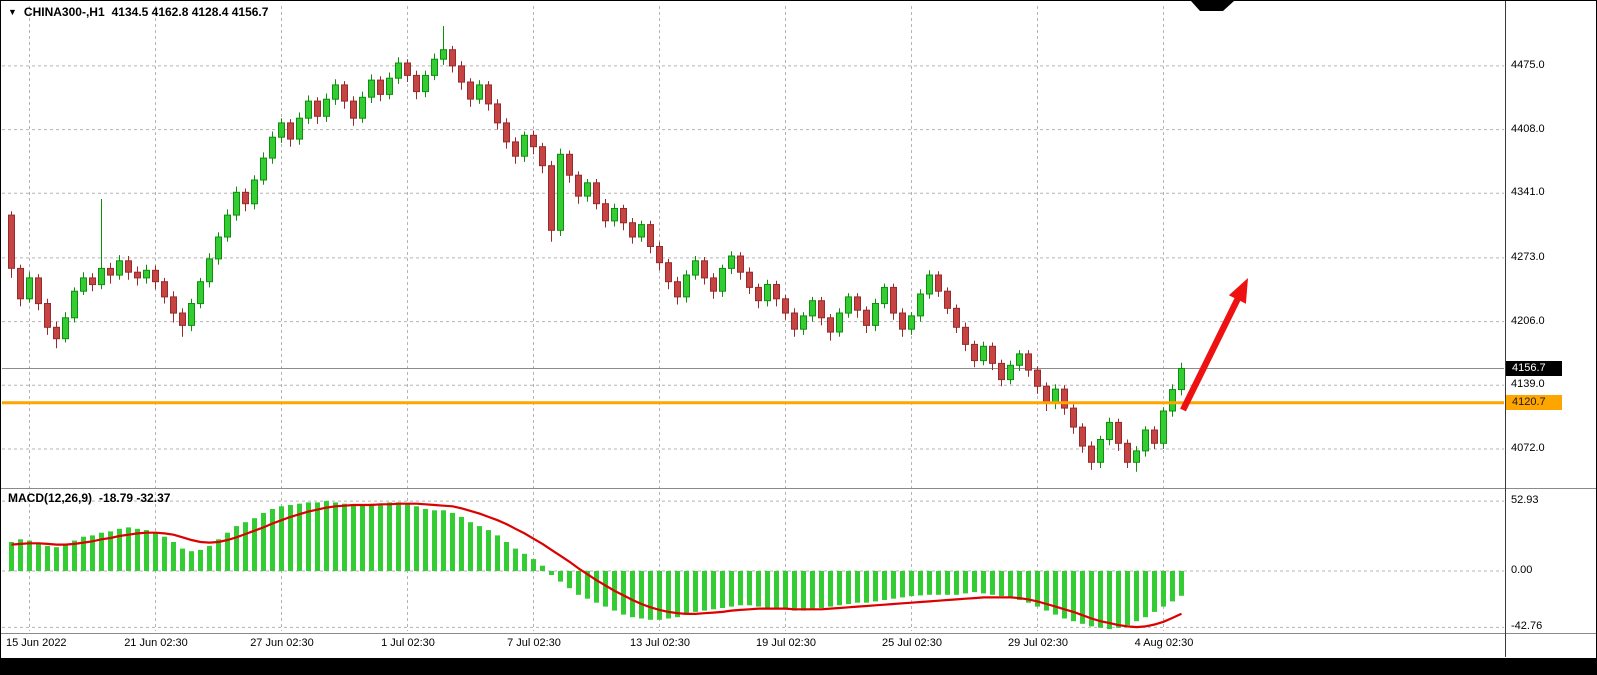 Image resolution: width=1597 pixels, height=675 pixels. I want to click on panel-separator-main-macd, so click(798, 488).